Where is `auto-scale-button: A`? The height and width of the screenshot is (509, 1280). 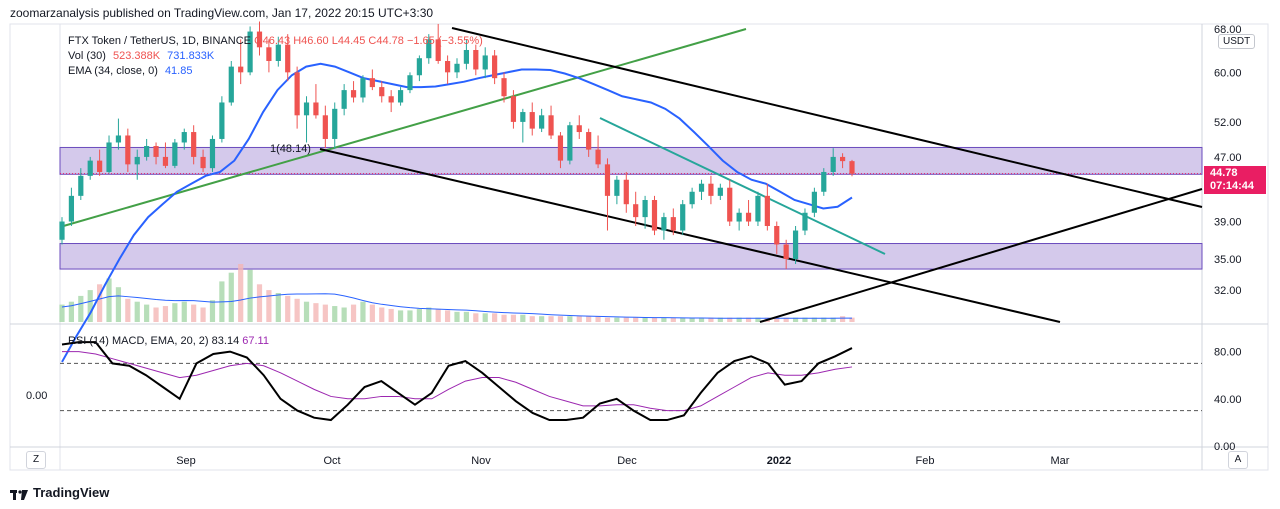 auto-scale-button: A is located at coordinates (1238, 460).